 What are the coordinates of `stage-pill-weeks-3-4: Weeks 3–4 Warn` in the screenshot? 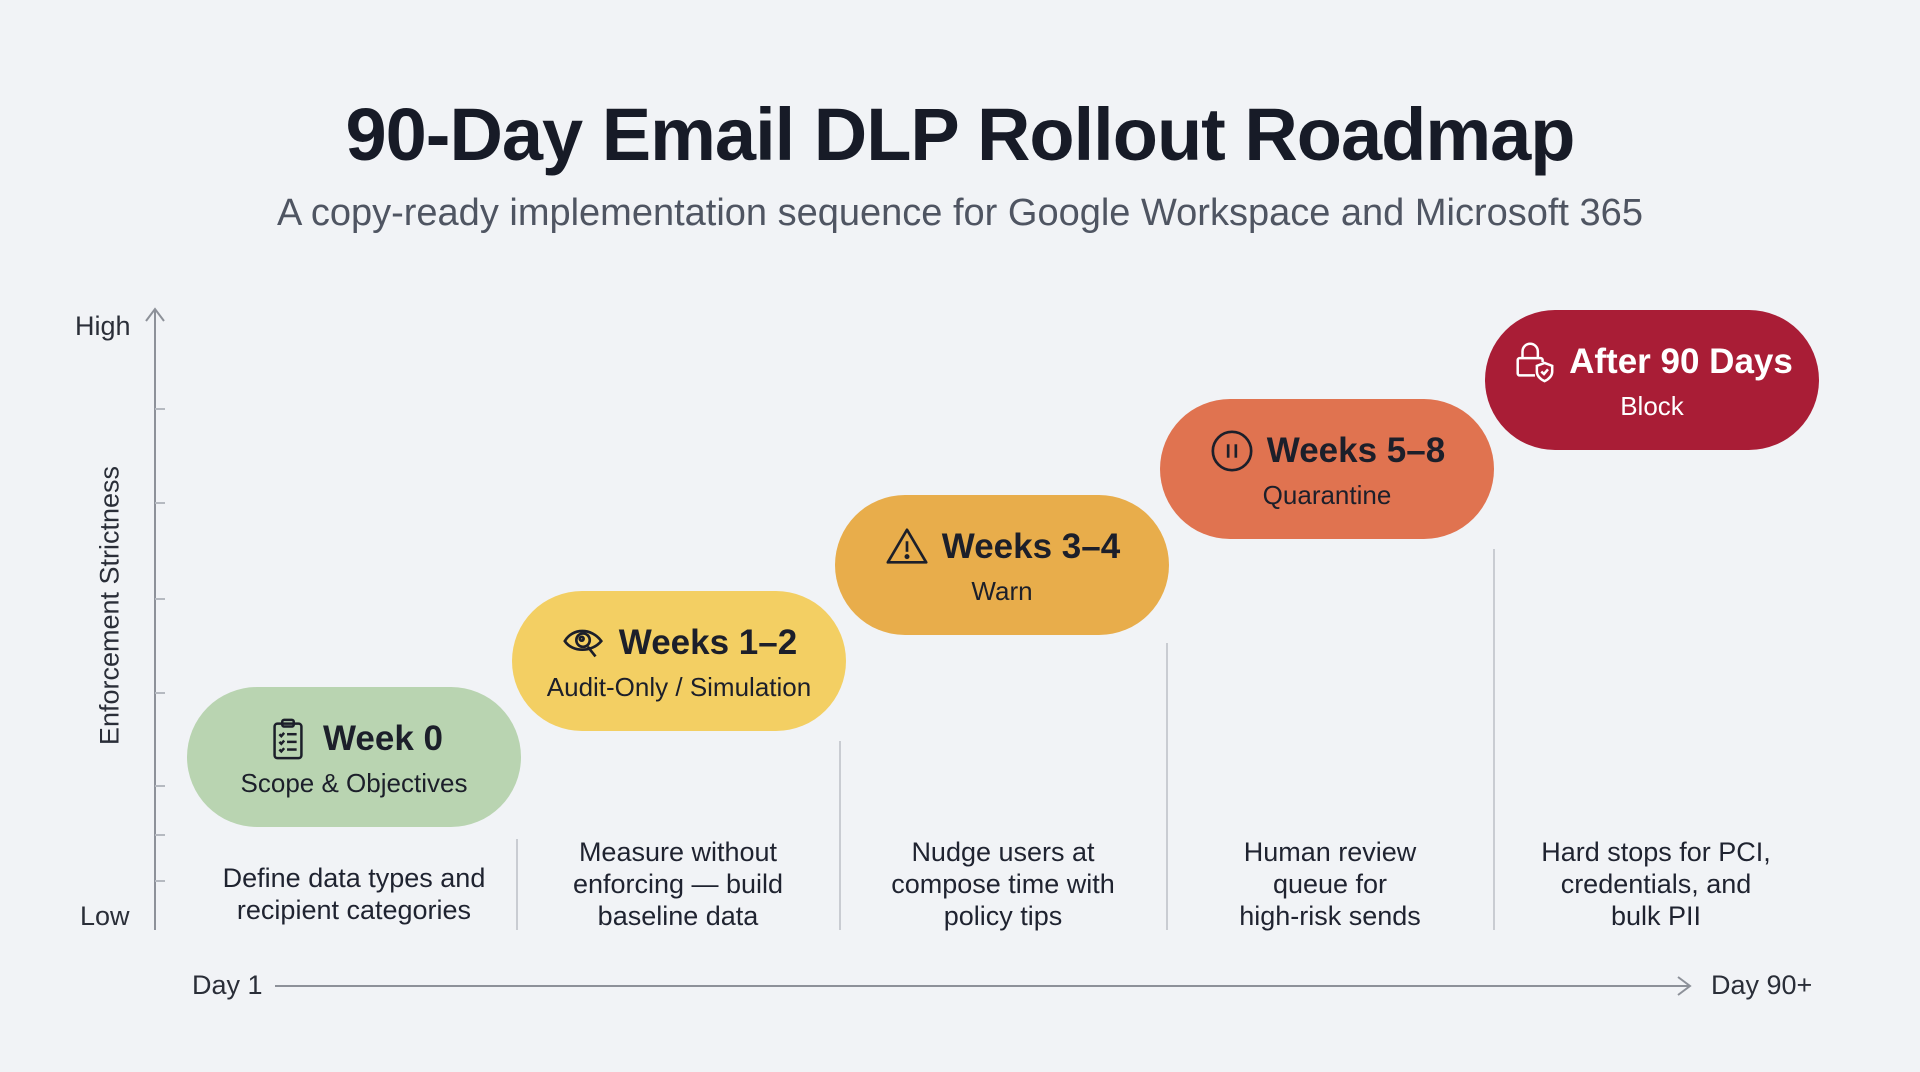 It's located at (1002, 565).